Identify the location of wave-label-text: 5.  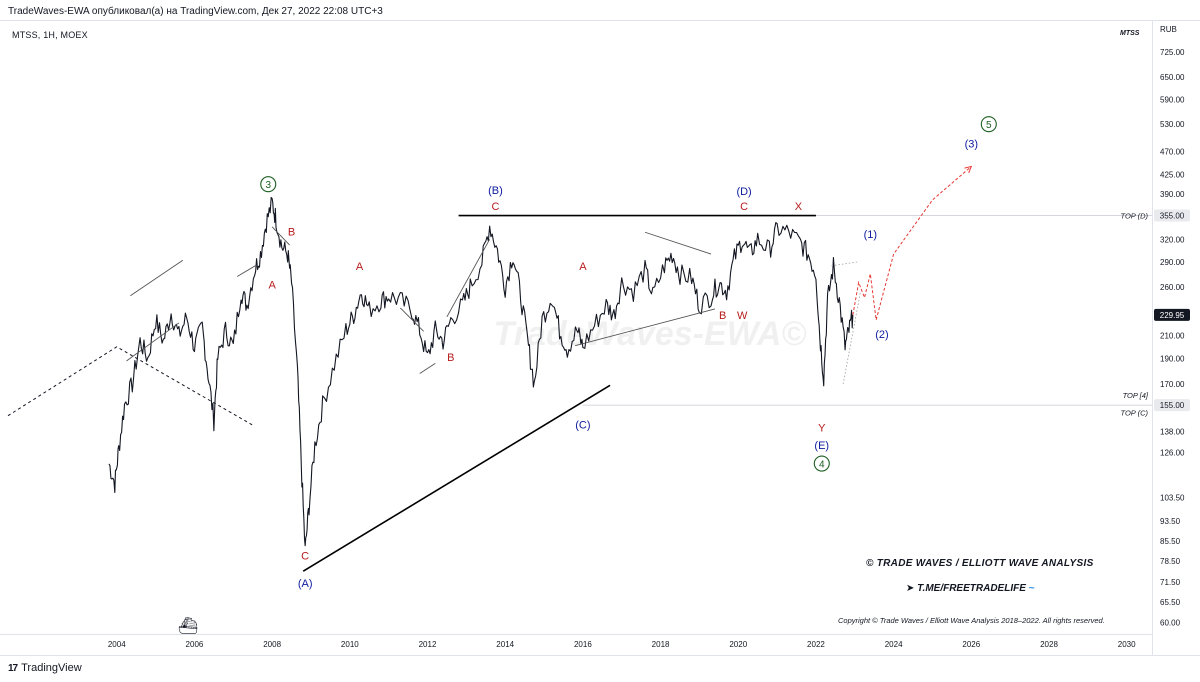
(989, 125).